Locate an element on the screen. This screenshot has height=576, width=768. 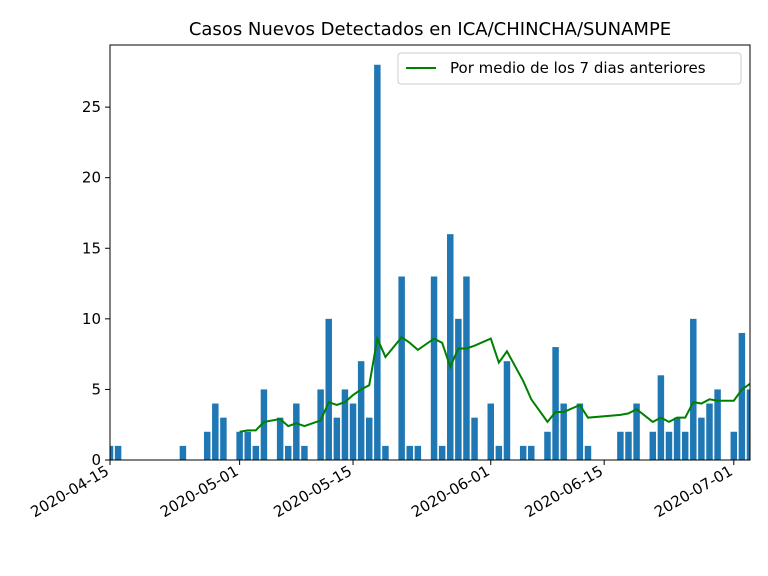
y-tick-label: 0 is located at coordinates (96, 460).